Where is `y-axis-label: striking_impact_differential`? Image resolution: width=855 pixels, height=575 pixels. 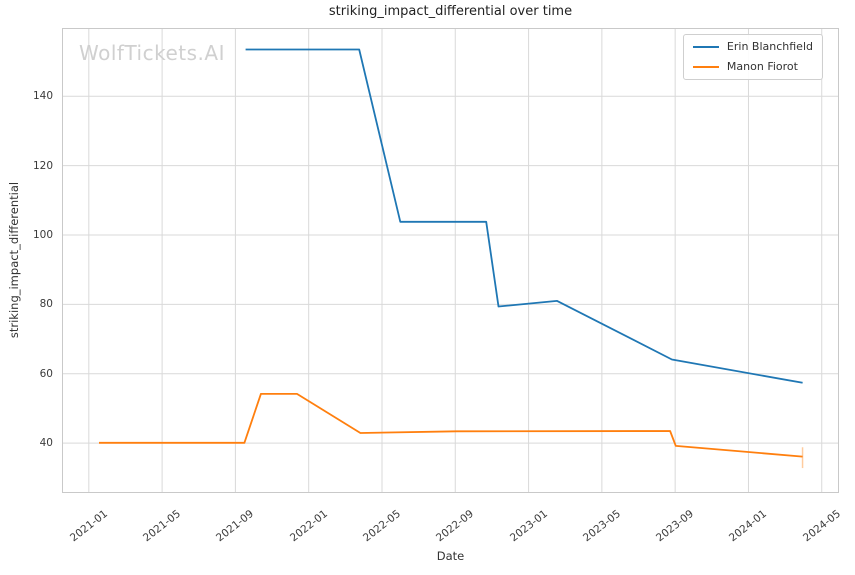 y-axis-label: striking_impact_differential is located at coordinates (14, 260).